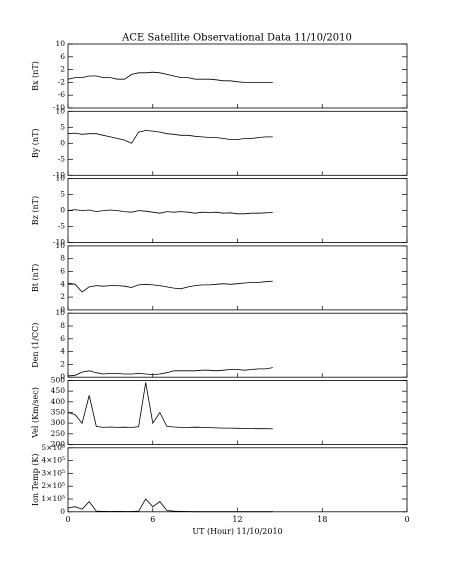 The width and height of the screenshot is (453, 566). I want to click on y-axis-label: Bz (nT), so click(35, 210).